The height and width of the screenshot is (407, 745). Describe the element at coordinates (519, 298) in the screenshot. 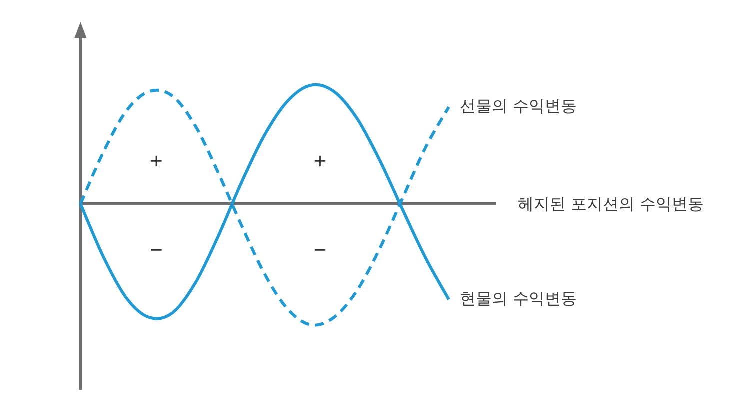

I see `series-label: 현물의 수익변동` at that location.